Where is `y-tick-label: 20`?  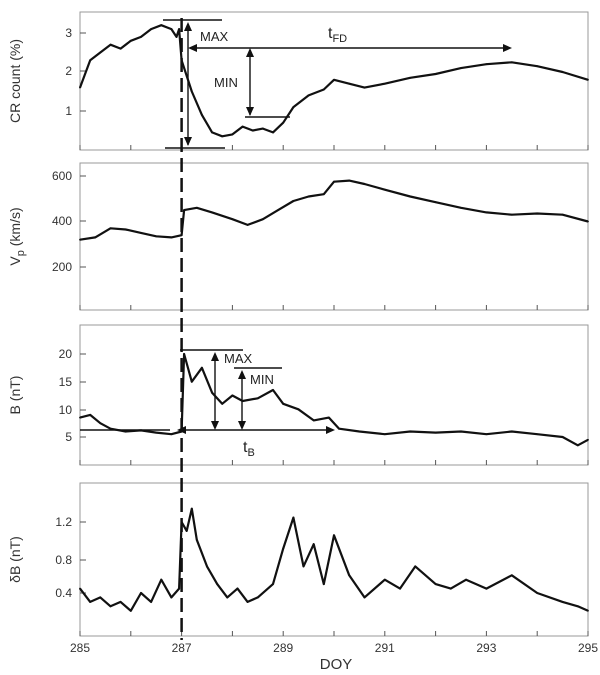
y-tick-label: 20 is located at coordinates (66, 354).